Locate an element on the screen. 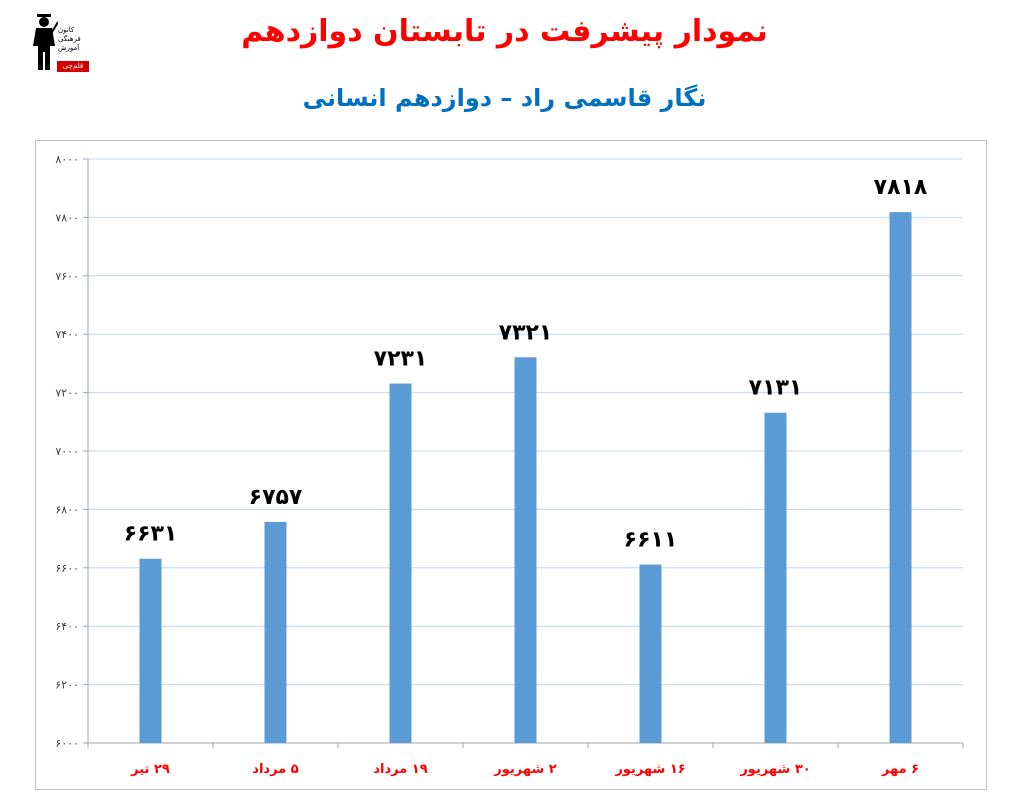  data-label: ۶۷۵۷ is located at coordinates (276, 497).